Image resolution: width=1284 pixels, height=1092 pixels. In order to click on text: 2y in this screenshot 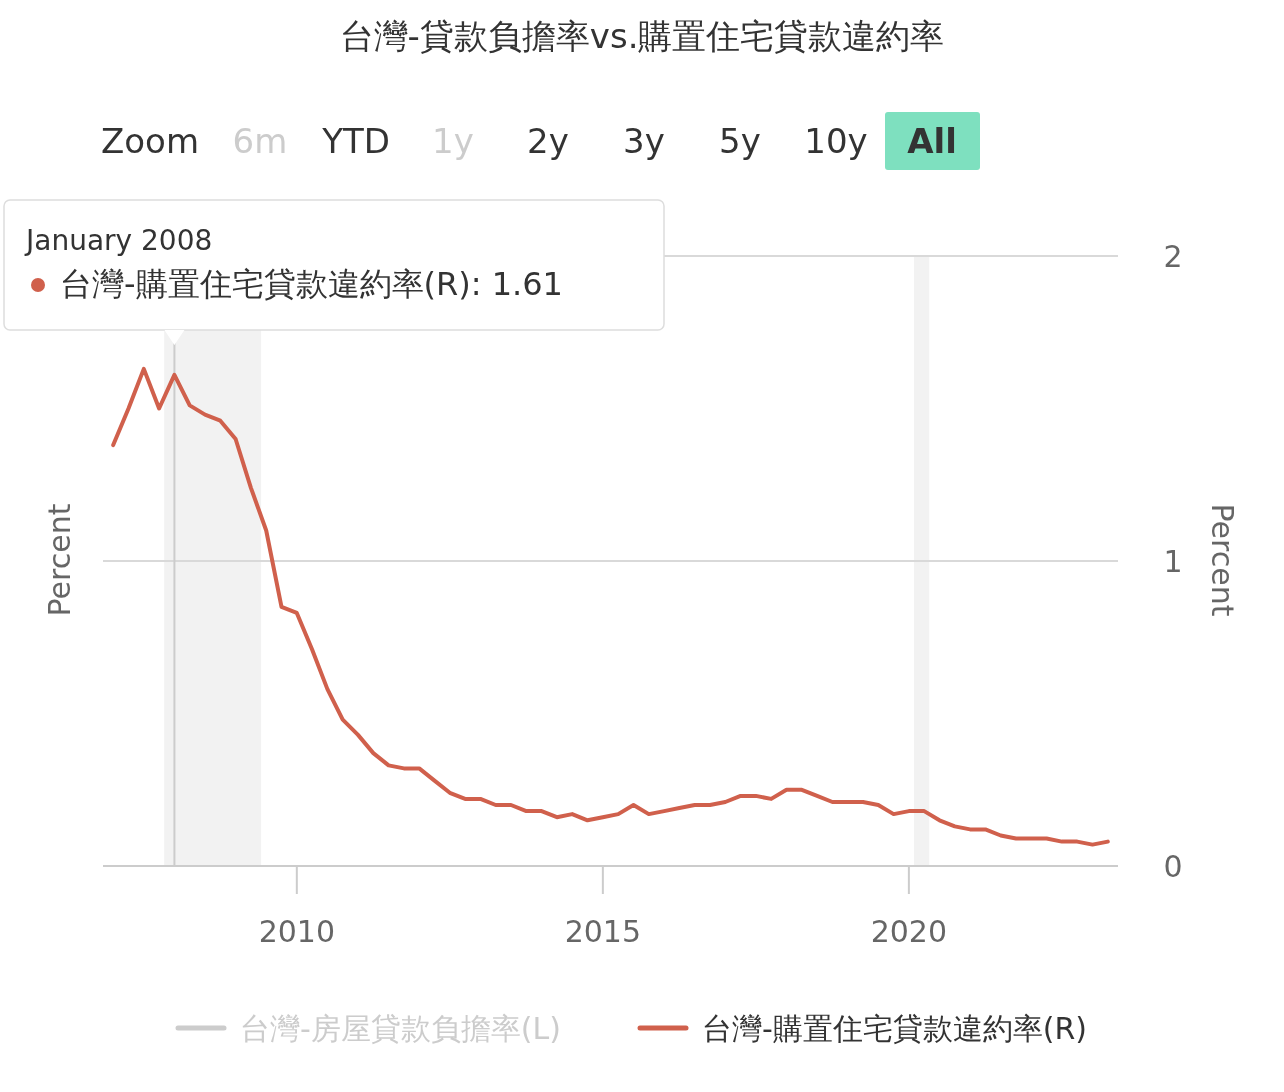, I will do `click(548, 141)`.